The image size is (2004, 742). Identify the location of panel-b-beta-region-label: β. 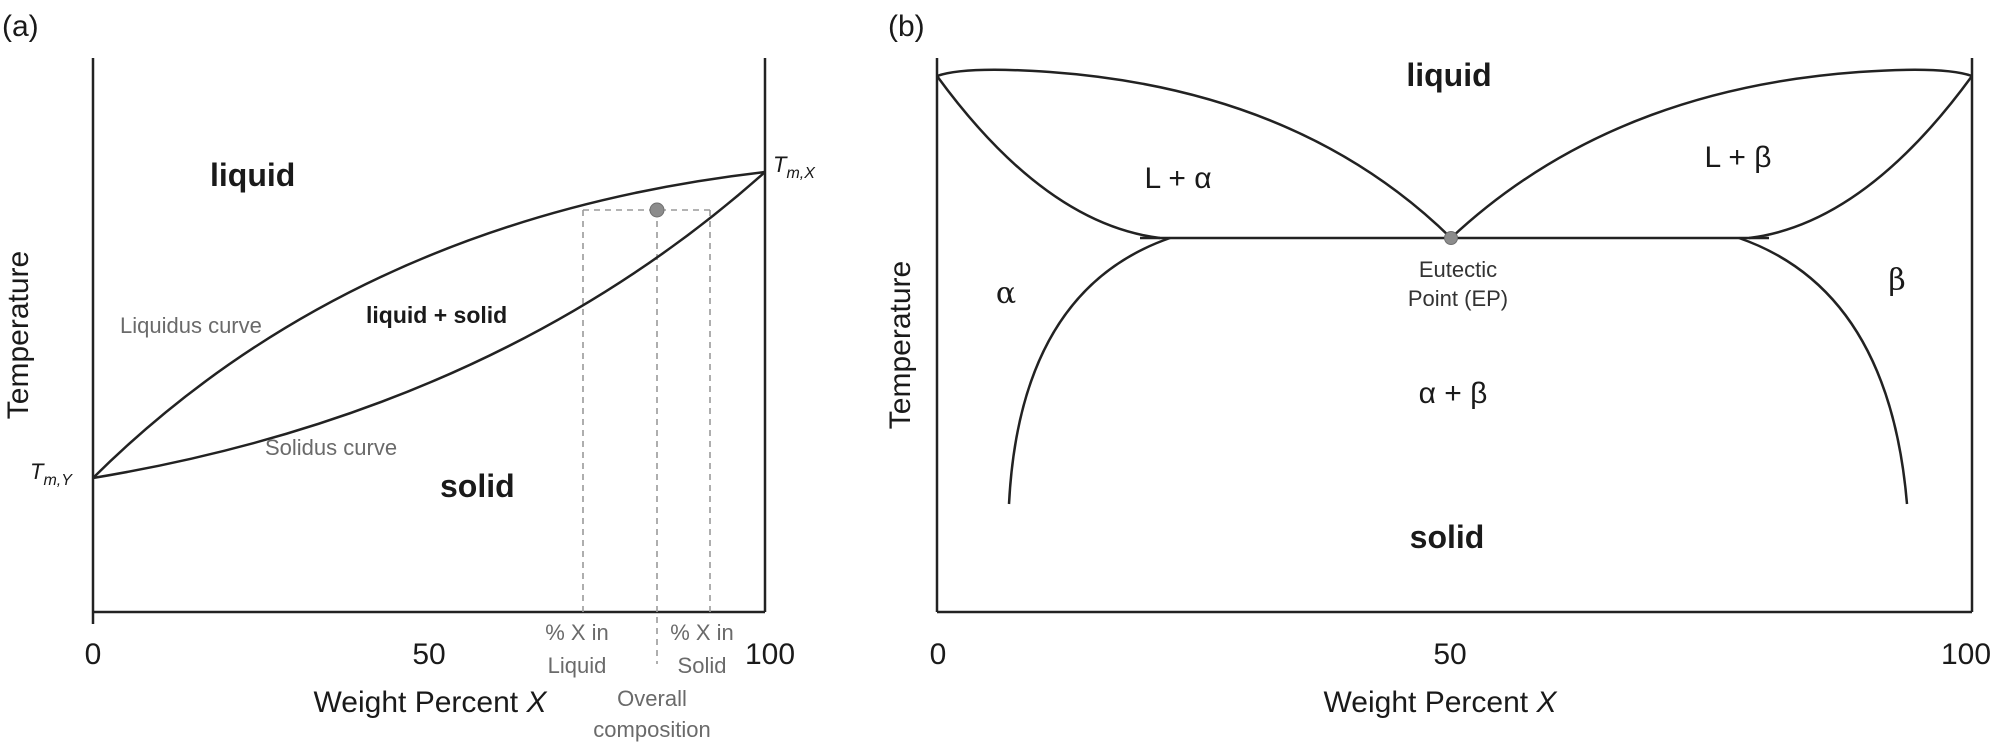
(1896, 280).